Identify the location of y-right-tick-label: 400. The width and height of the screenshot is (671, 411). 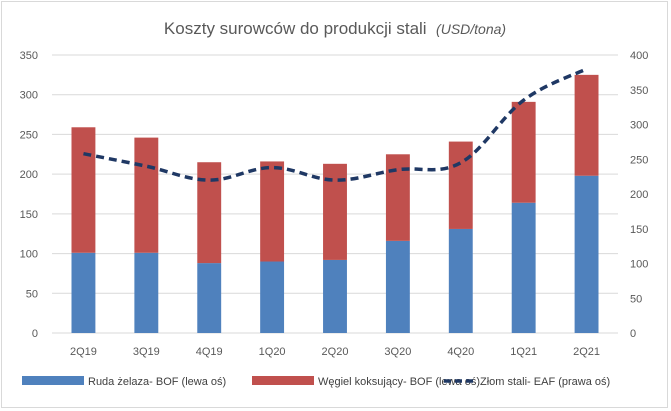
(639, 56).